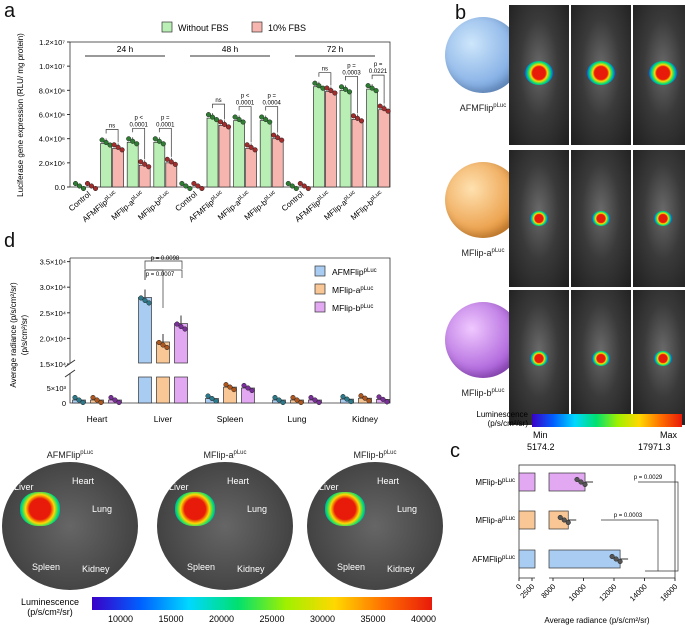 The image size is (685, 627). What do you see at coordinates (607, 420) in the screenshot?
I see `b-colorbar` at bounding box center [607, 420].